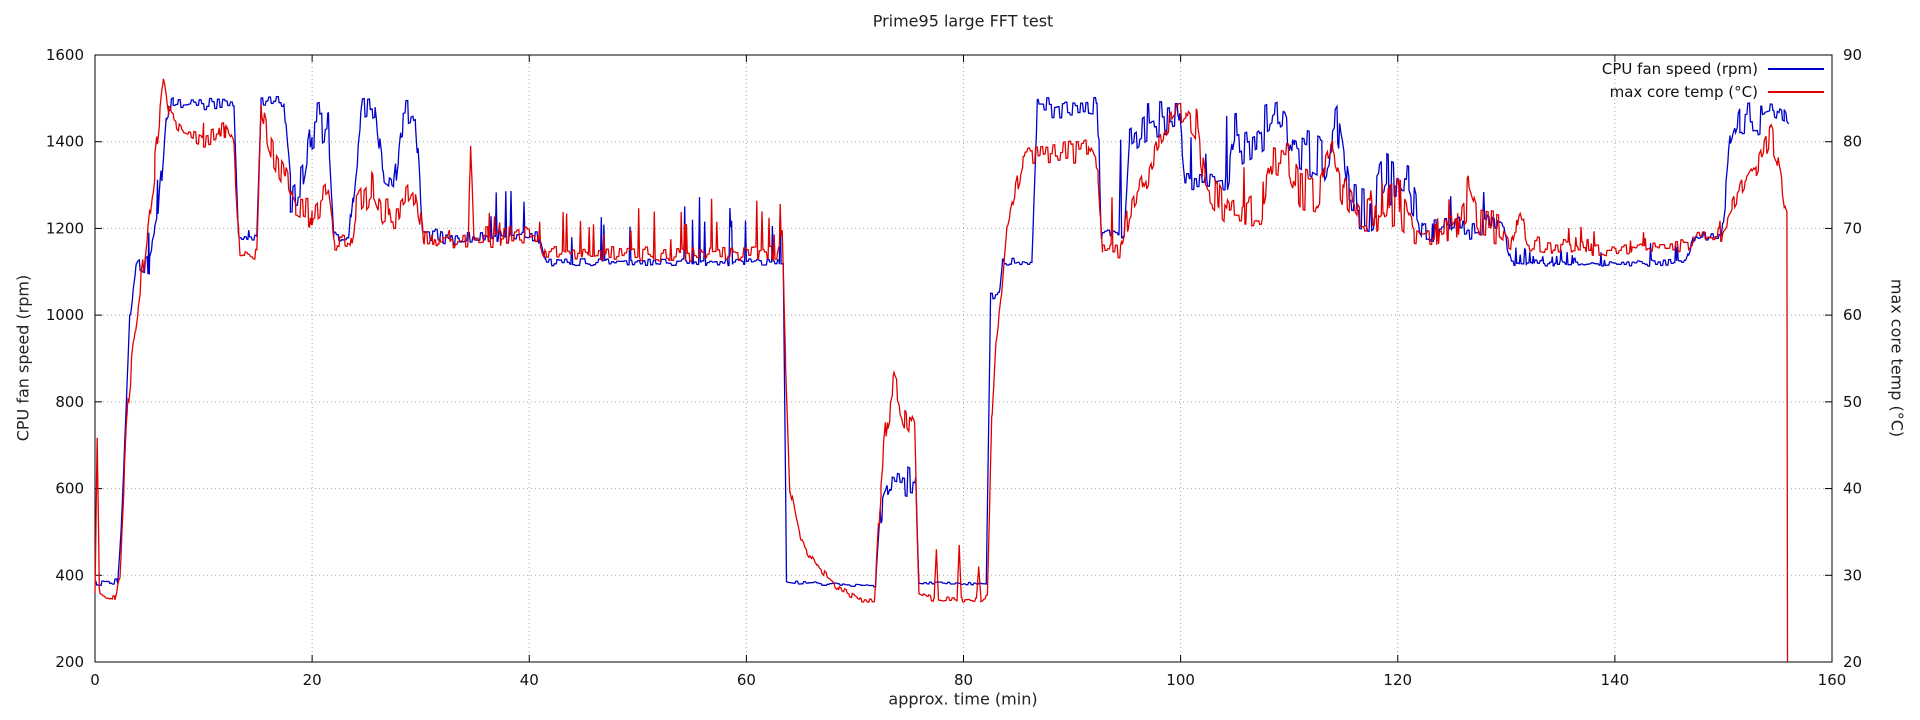  Describe the element at coordinates (746, 680) in the screenshot. I see `x-tick-label: 60` at that location.